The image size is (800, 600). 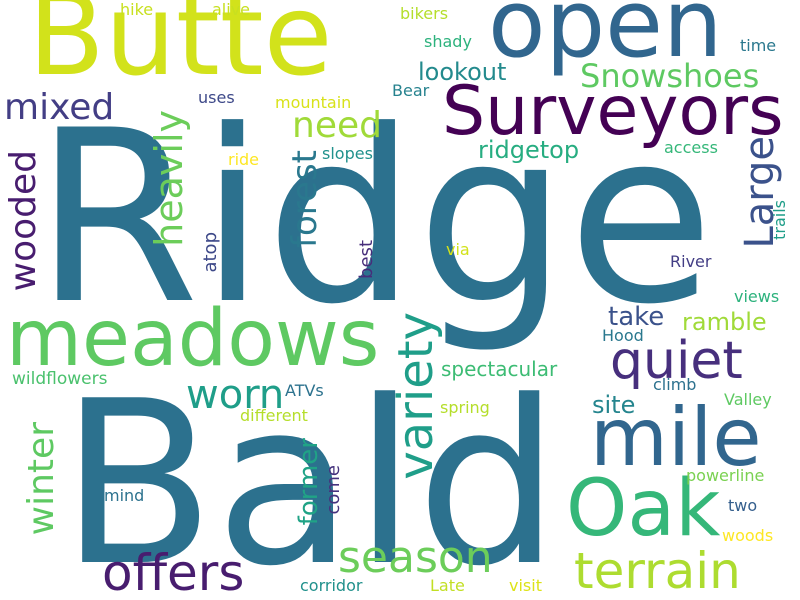 What do you see at coordinates (691, 147) in the screenshot?
I see `word-access: access` at bounding box center [691, 147].